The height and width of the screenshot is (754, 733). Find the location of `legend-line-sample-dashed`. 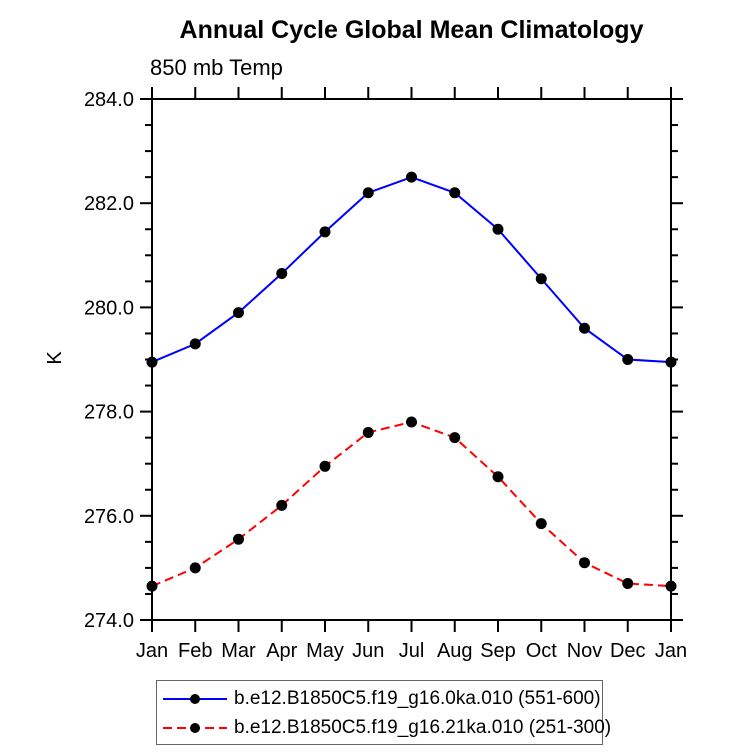

legend-line-sample-dashed is located at coordinates (195, 727).